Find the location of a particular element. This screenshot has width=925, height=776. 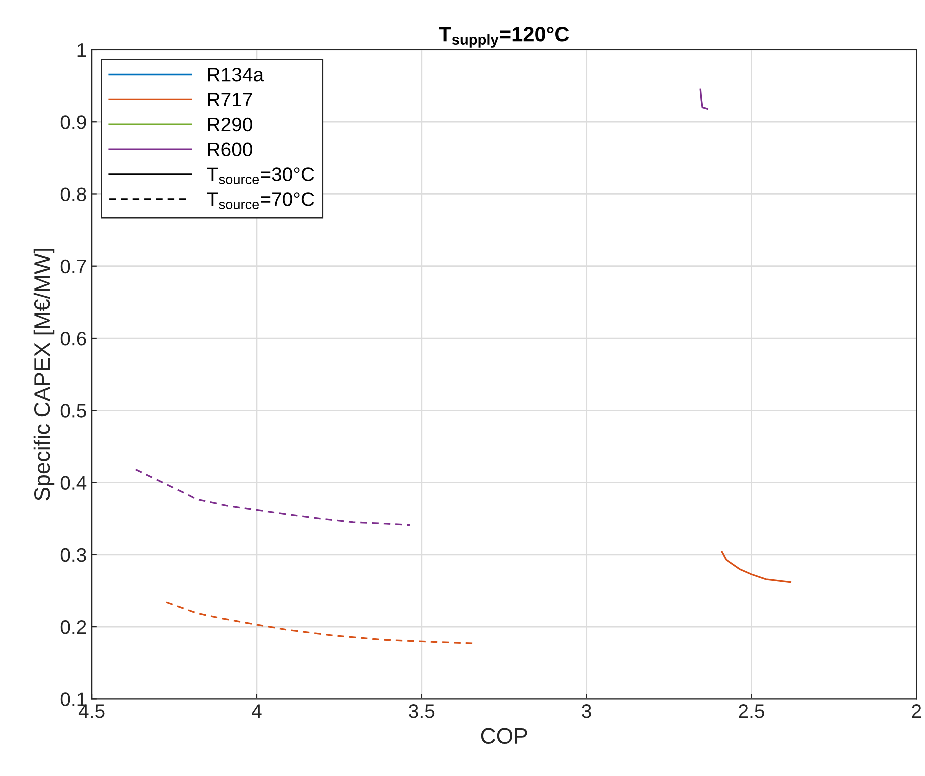

x-axis-title: COP is located at coordinates (504, 736).